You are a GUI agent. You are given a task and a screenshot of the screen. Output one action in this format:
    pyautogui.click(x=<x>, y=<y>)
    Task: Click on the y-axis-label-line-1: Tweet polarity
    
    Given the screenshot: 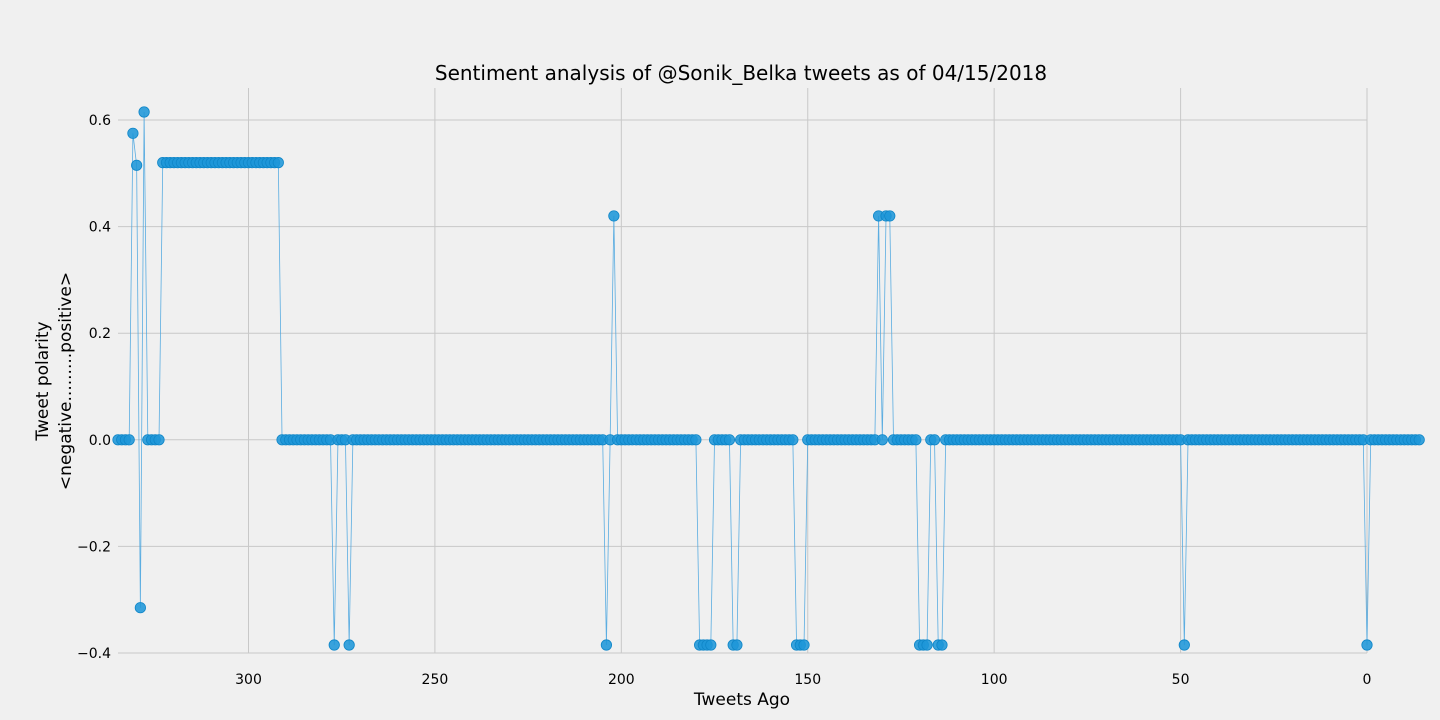 What is the action you would take?
    pyautogui.click(x=43, y=381)
    